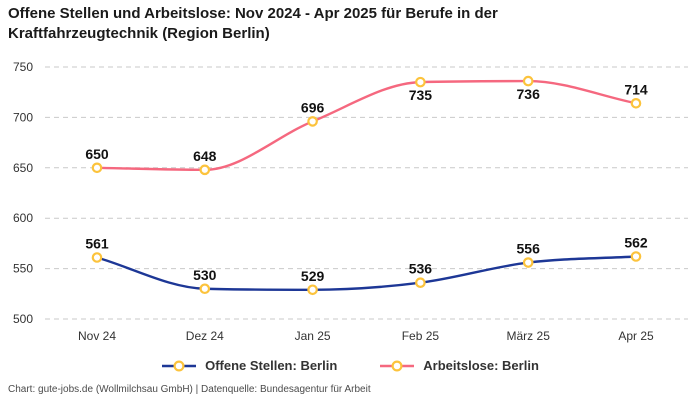 This screenshot has width=700, height=400. Describe the element at coordinates (366, 273) in the screenshot. I see `series-line` at that location.